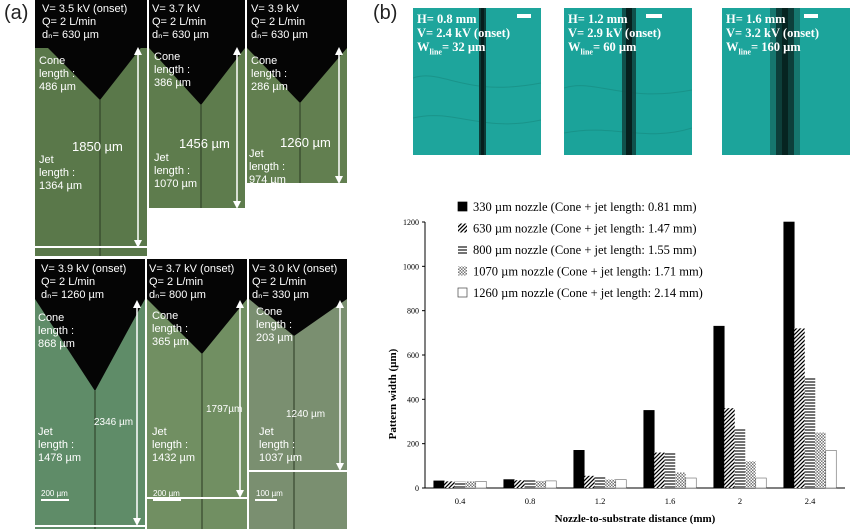 The image size is (850, 529). Describe the element at coordinates (61, 173) in the screenshot. I see `top-1-jet-label: Jet length : 1364 µm` at that location.